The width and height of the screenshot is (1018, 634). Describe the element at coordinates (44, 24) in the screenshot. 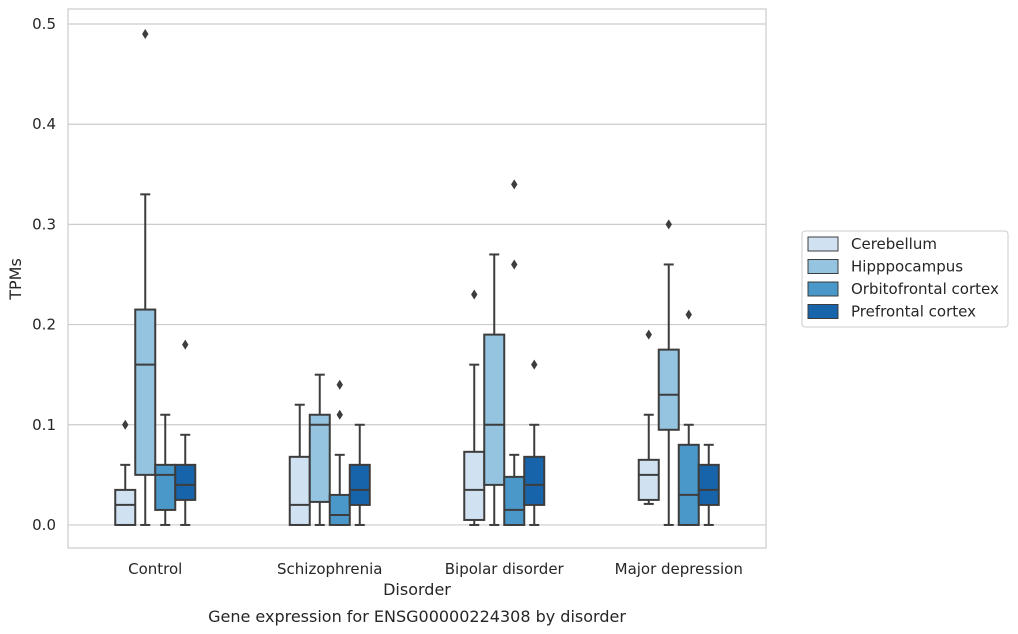

I see `y-tick-label: 0.5` at that location.